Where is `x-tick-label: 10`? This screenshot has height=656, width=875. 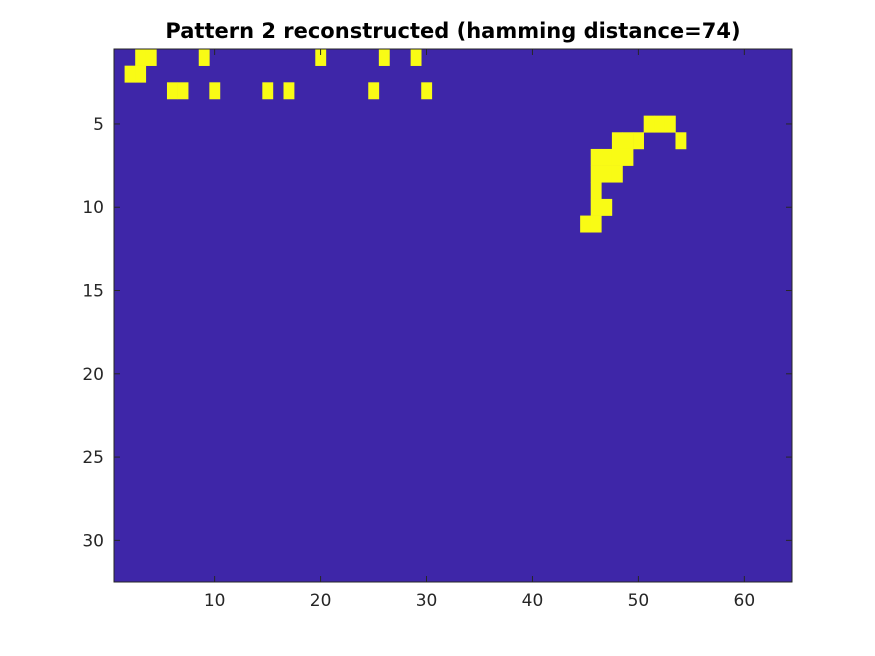
x-tick-label: 10 is located at coordinates (215, 601).